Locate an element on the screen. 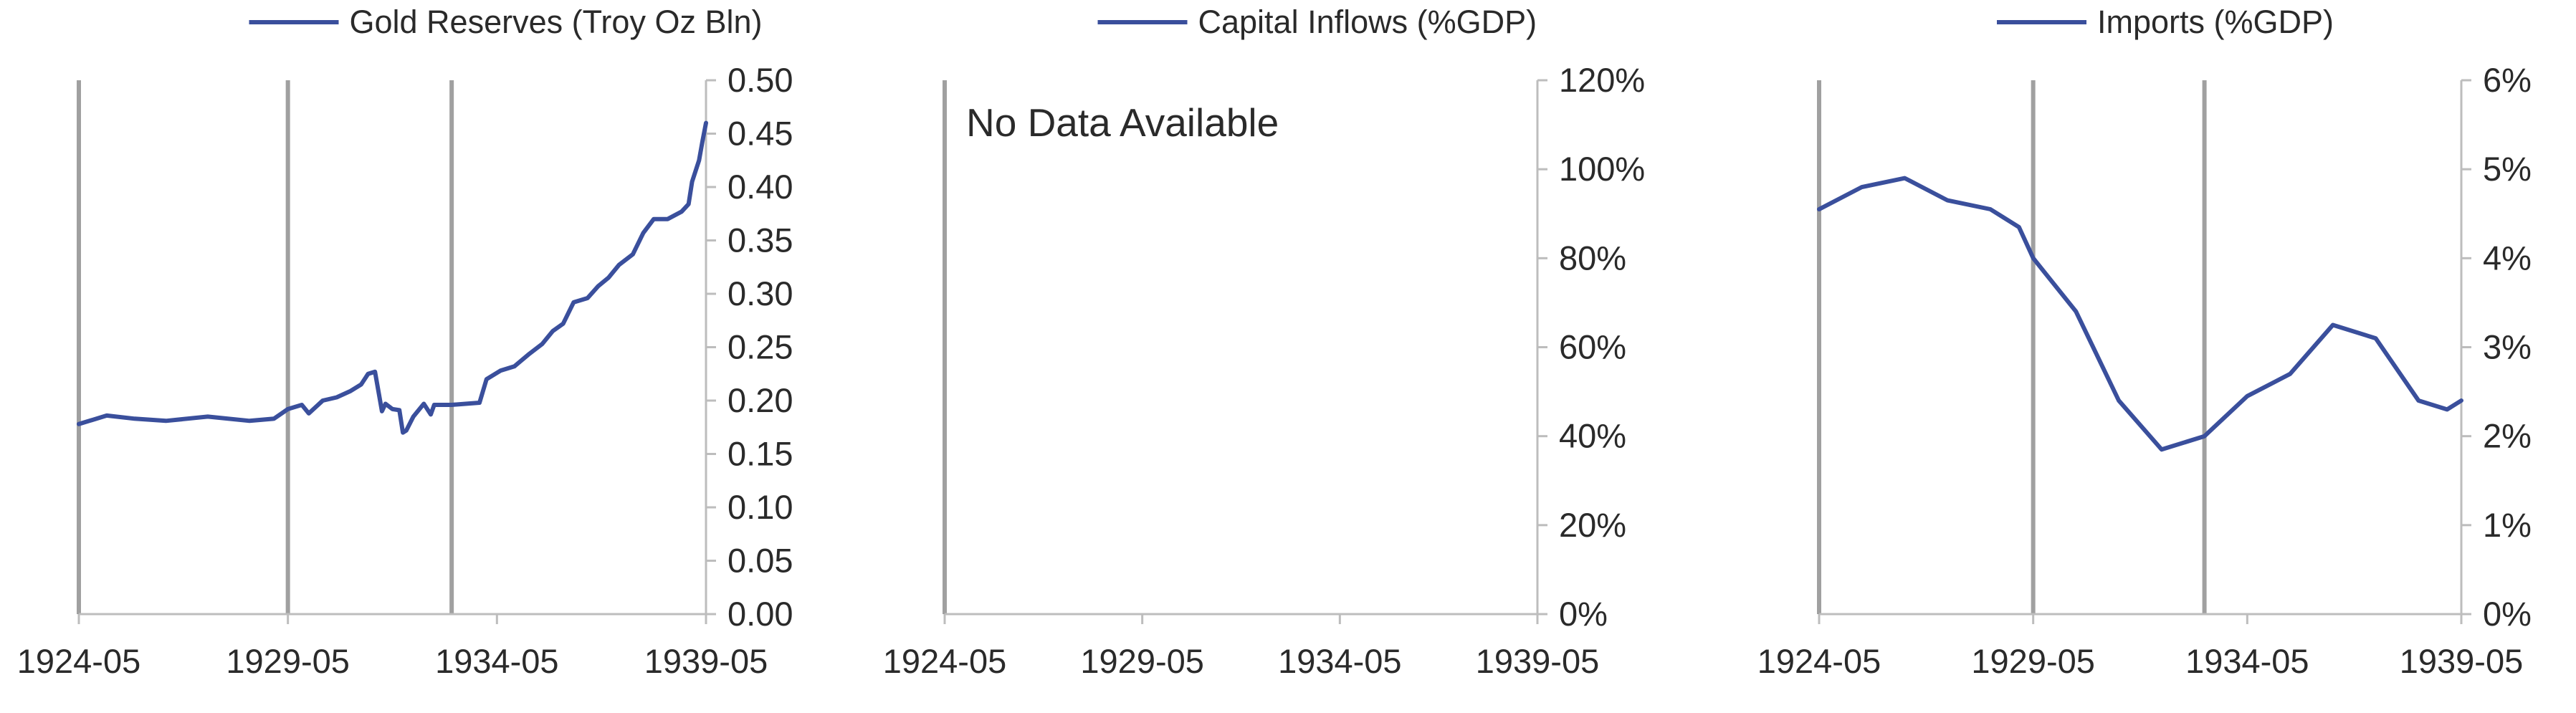 The width and height of the screenshot is (2576, 713). y-tick-label: 0.50 is located at coordinates (760, 80).